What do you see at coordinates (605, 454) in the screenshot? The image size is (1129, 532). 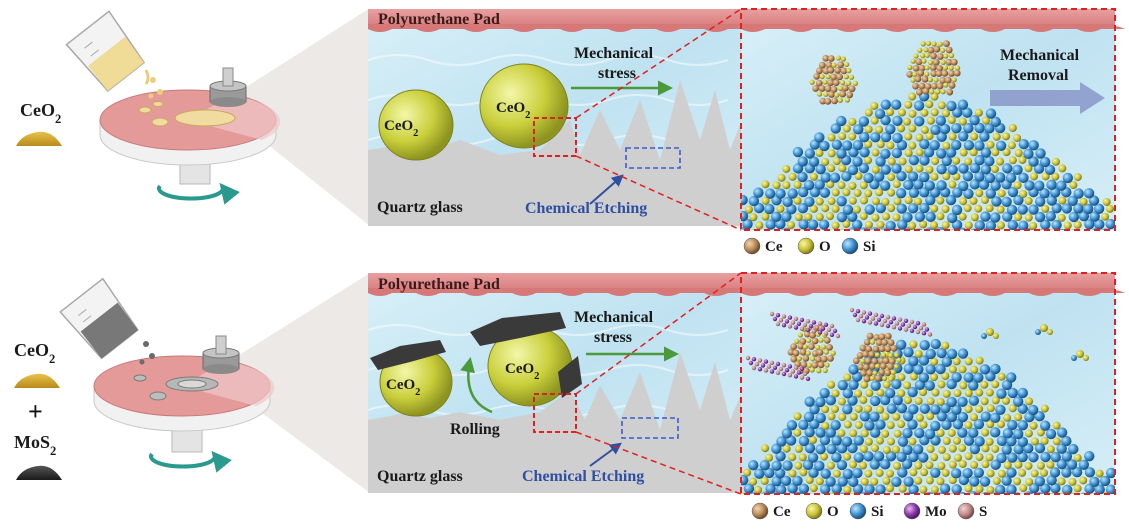 I see `etch-arrow` at bounding box center [605, 454].